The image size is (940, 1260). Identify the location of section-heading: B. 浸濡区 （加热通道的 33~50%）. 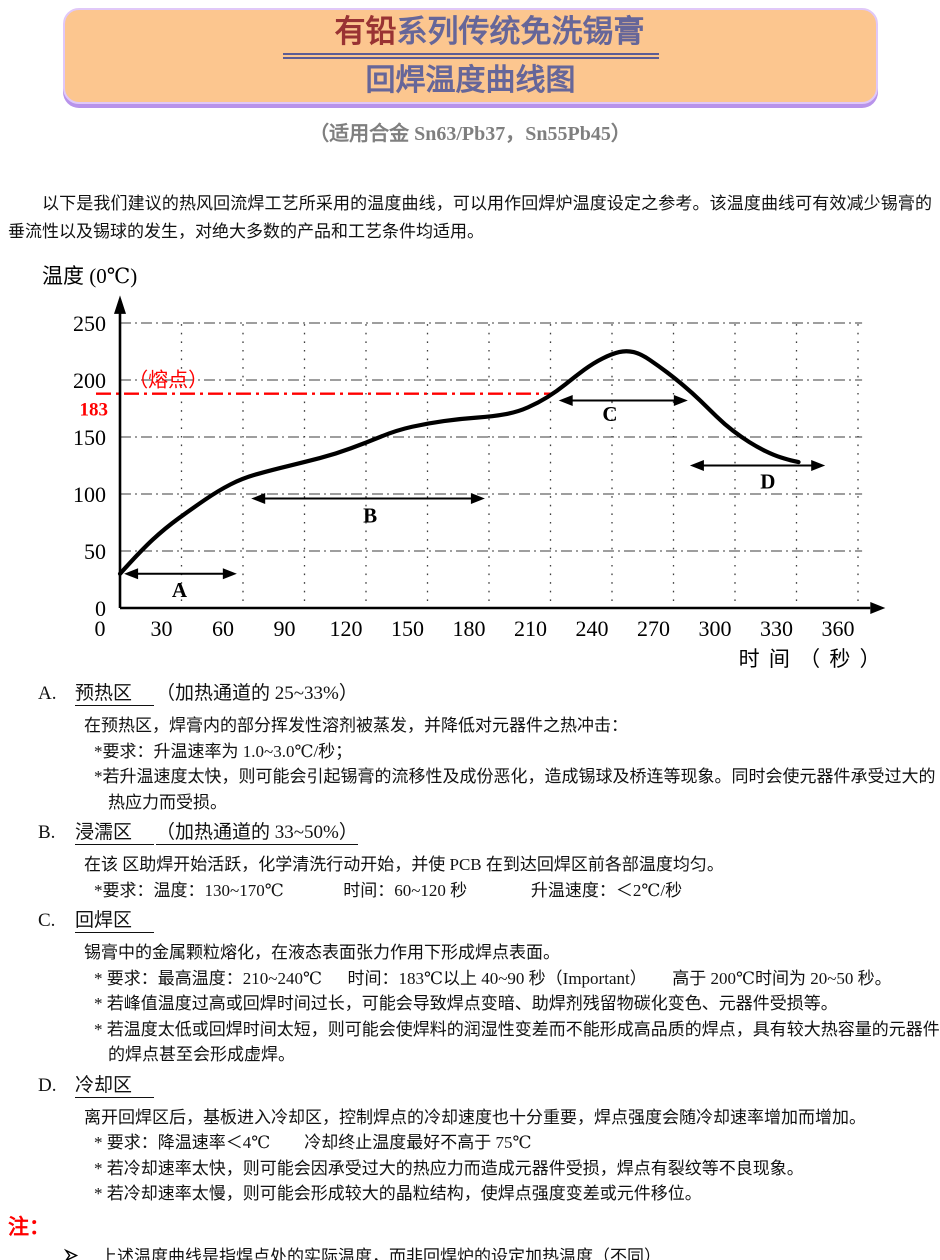
(470, 833).